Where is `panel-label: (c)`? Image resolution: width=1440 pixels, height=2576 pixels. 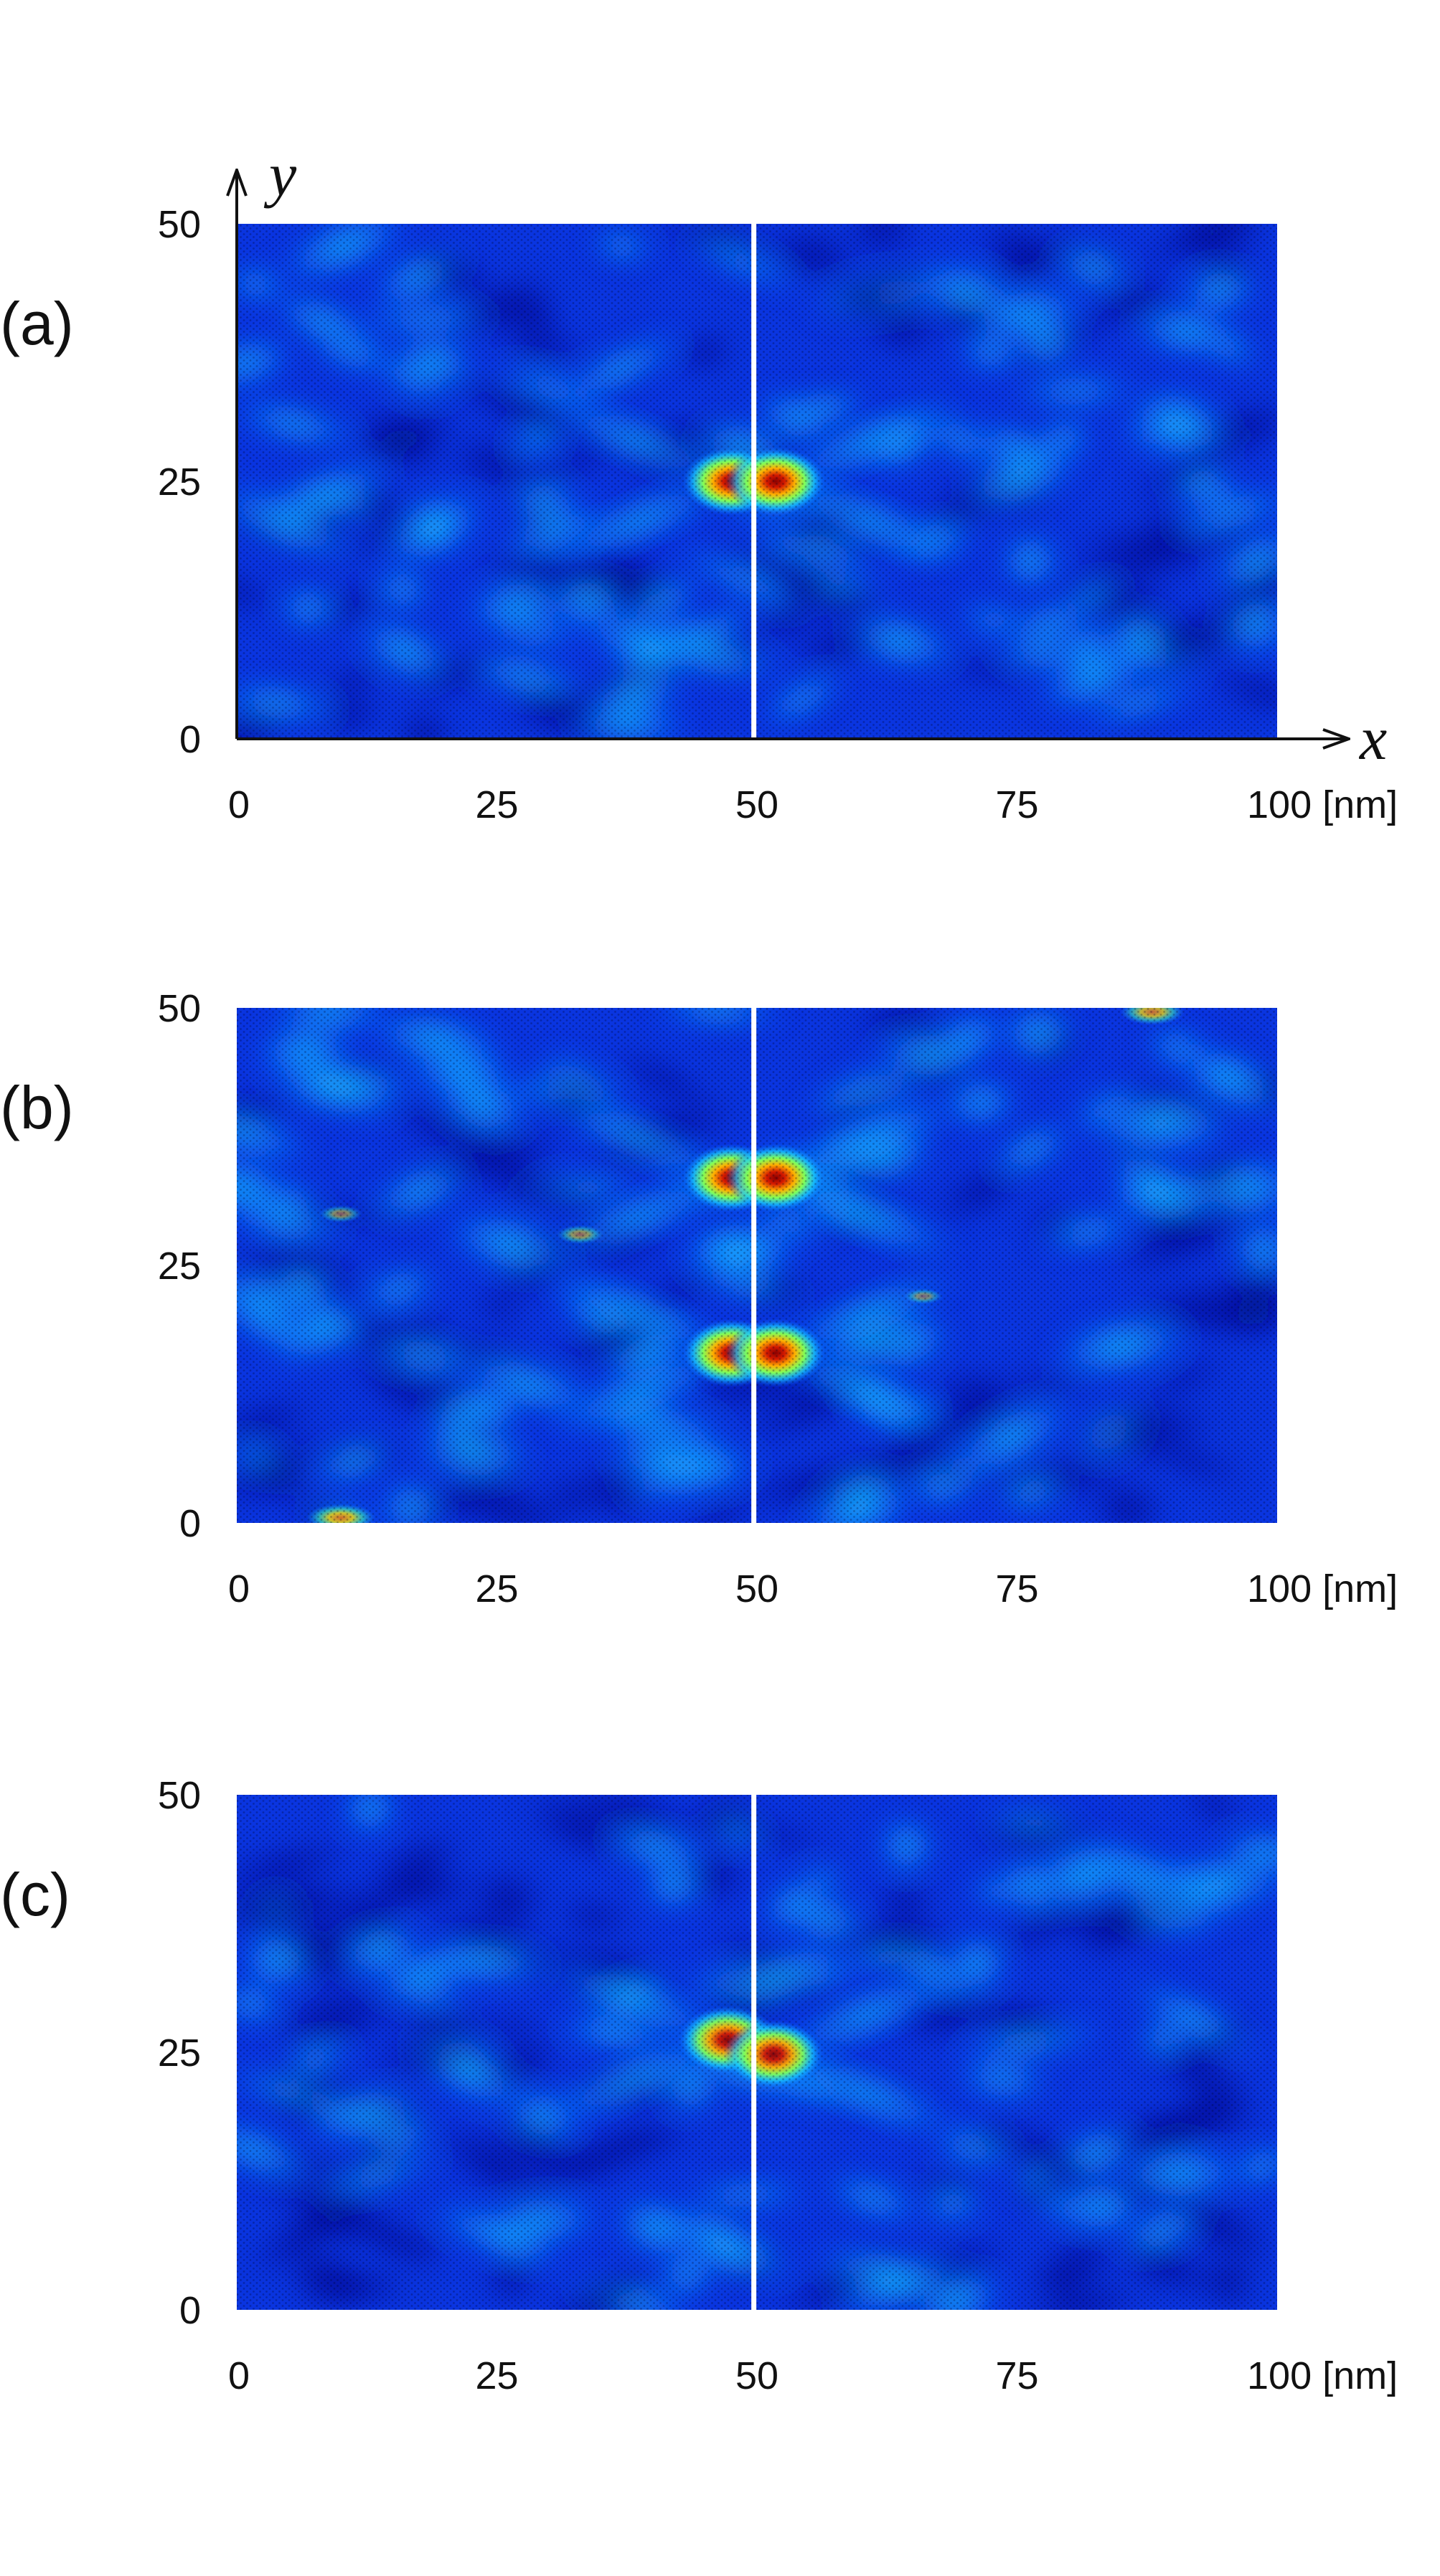
panel-label: (c) is located at coordinates (35, 1894).